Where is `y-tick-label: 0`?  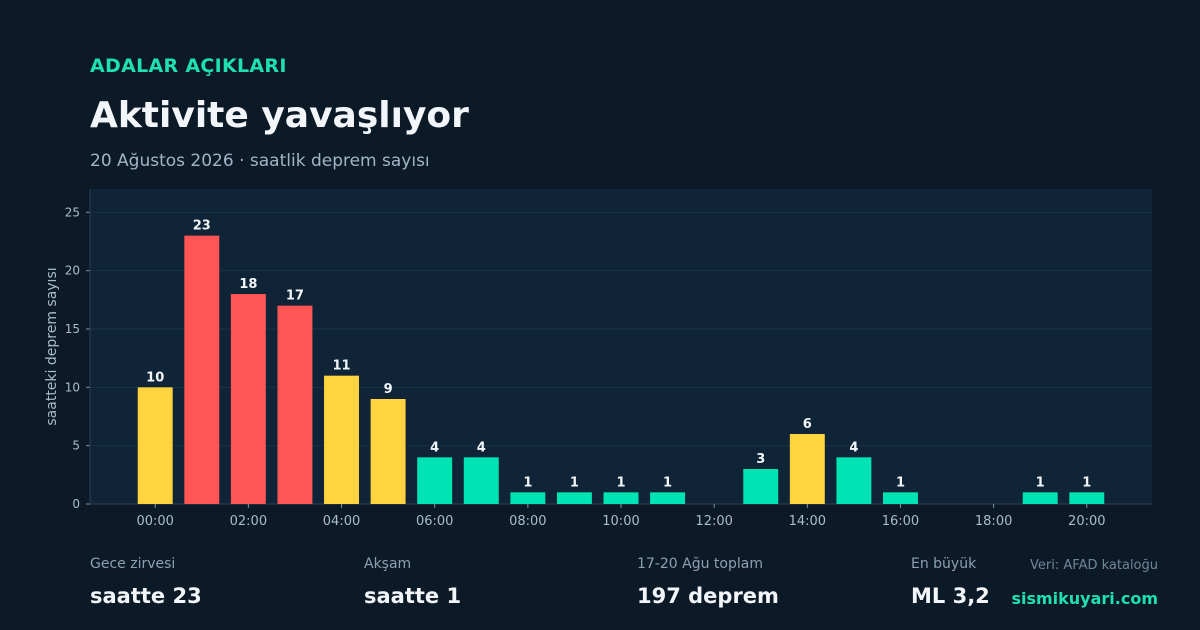
y-tick-label: 0 is located at coordinates (76, 504).